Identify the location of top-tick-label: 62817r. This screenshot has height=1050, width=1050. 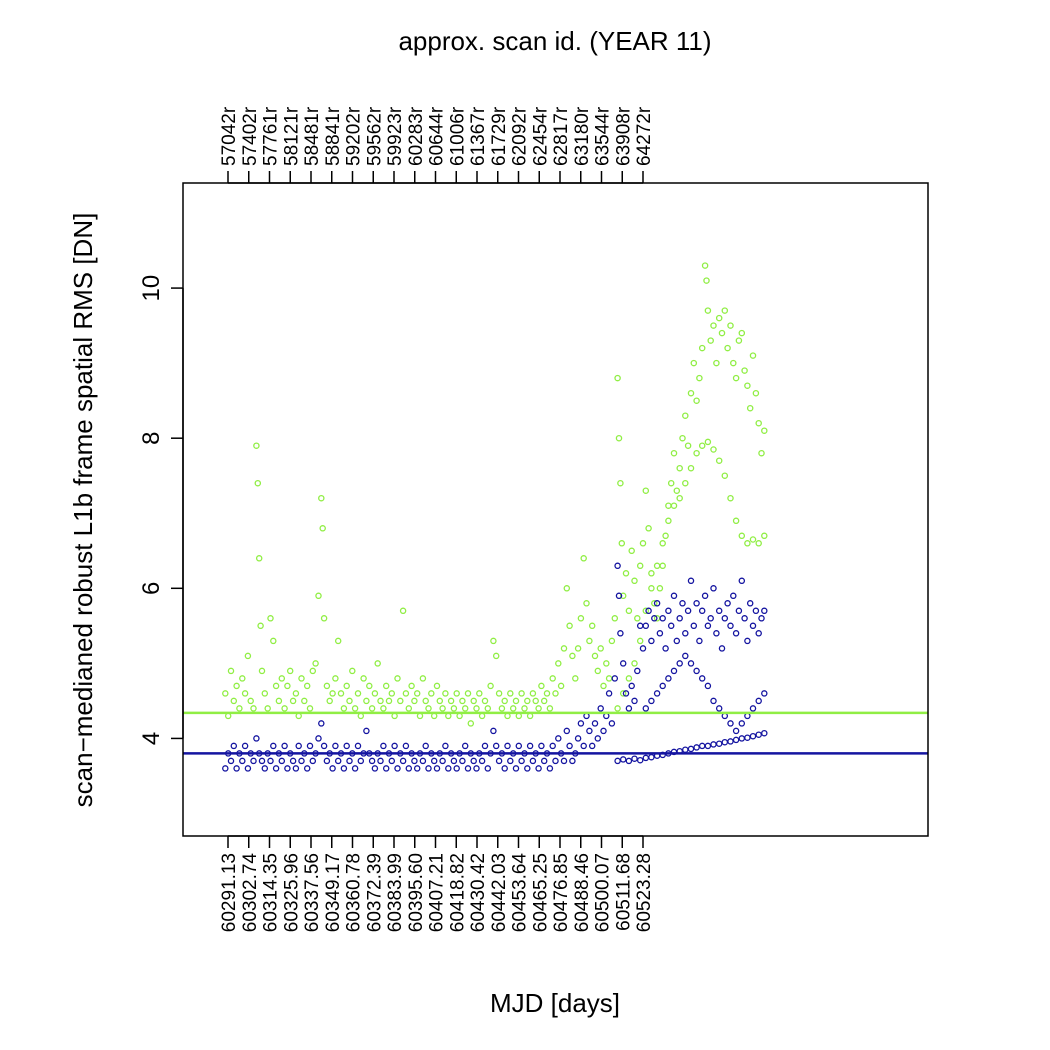
(561, 136).